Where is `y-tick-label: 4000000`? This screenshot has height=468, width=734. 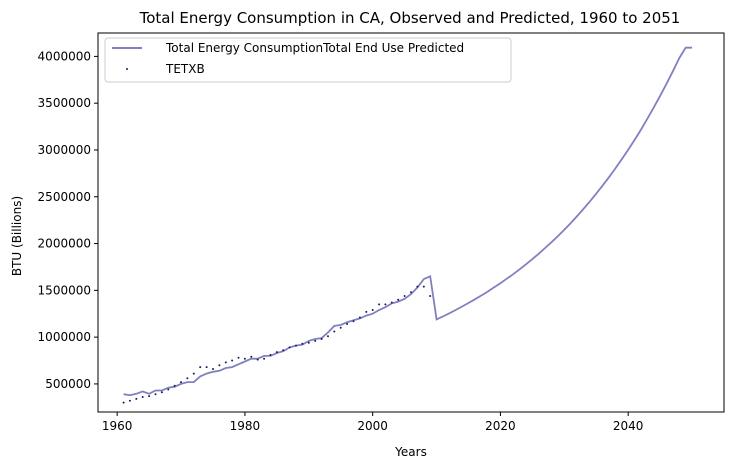 y-tick-label: 4000000 is located at coordinates (64, 56).